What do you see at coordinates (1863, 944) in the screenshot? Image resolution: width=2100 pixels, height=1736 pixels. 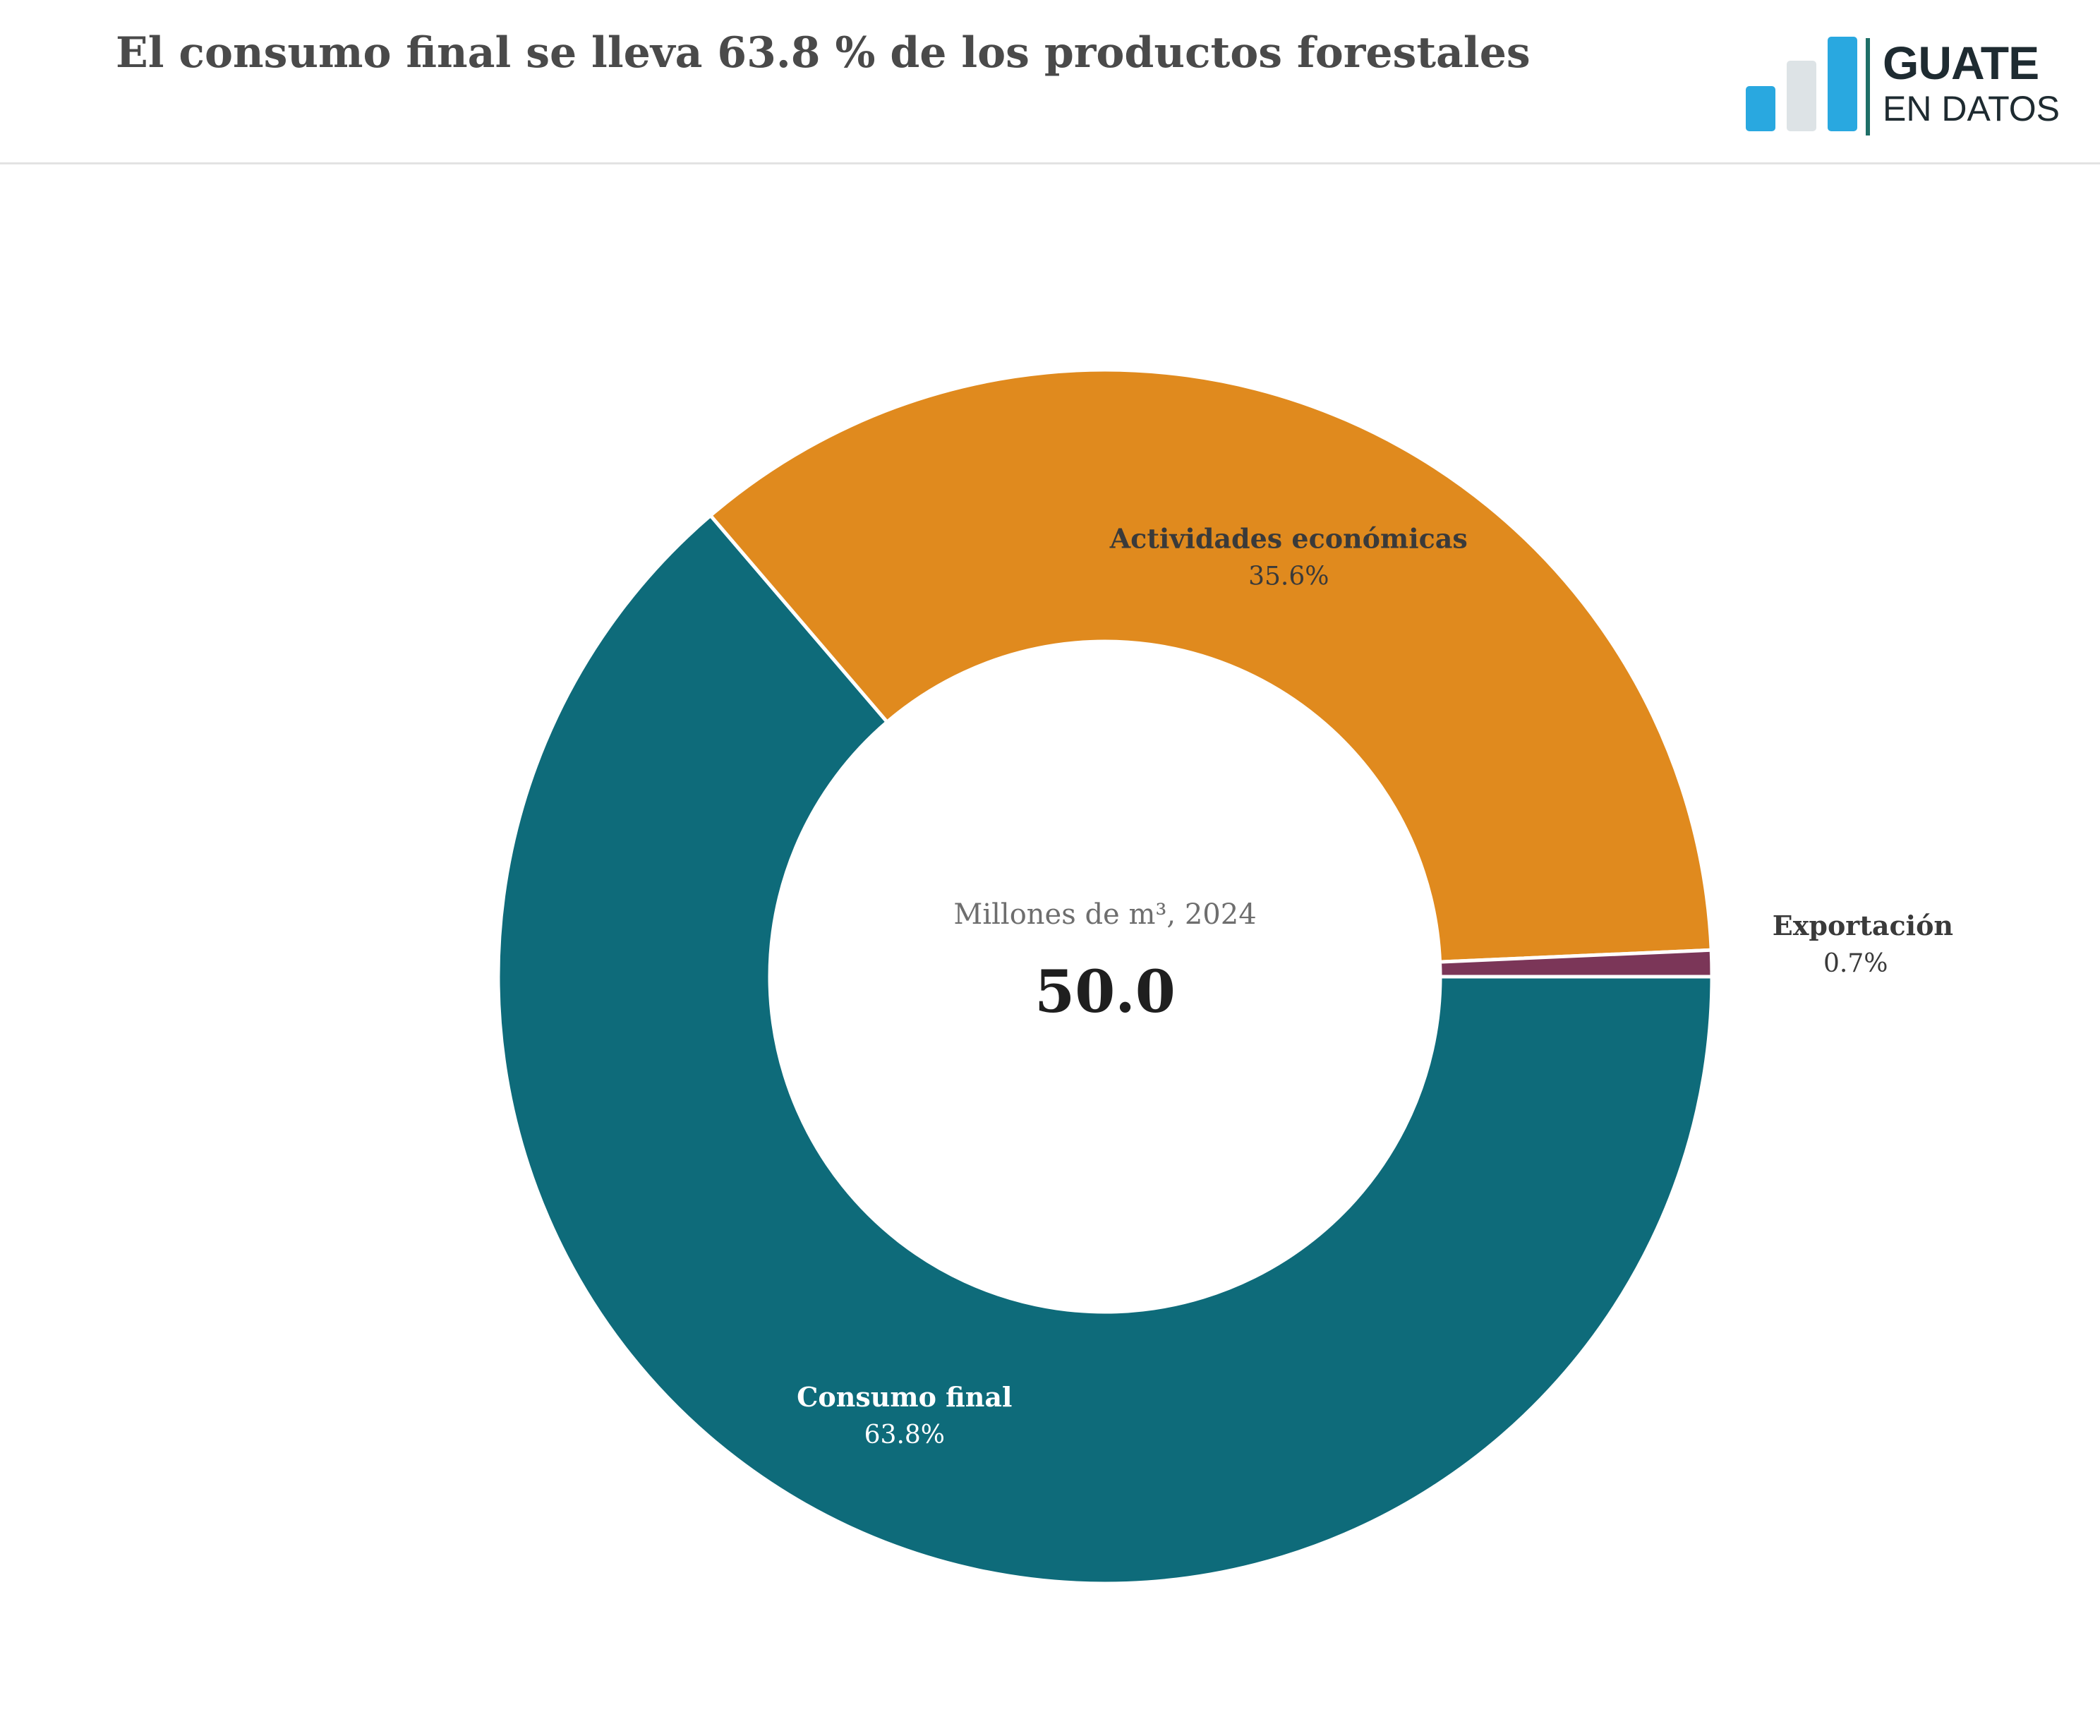 I see `slice-label-exportacion: Exportación 0.7%` at bounding box center [1863, 944].